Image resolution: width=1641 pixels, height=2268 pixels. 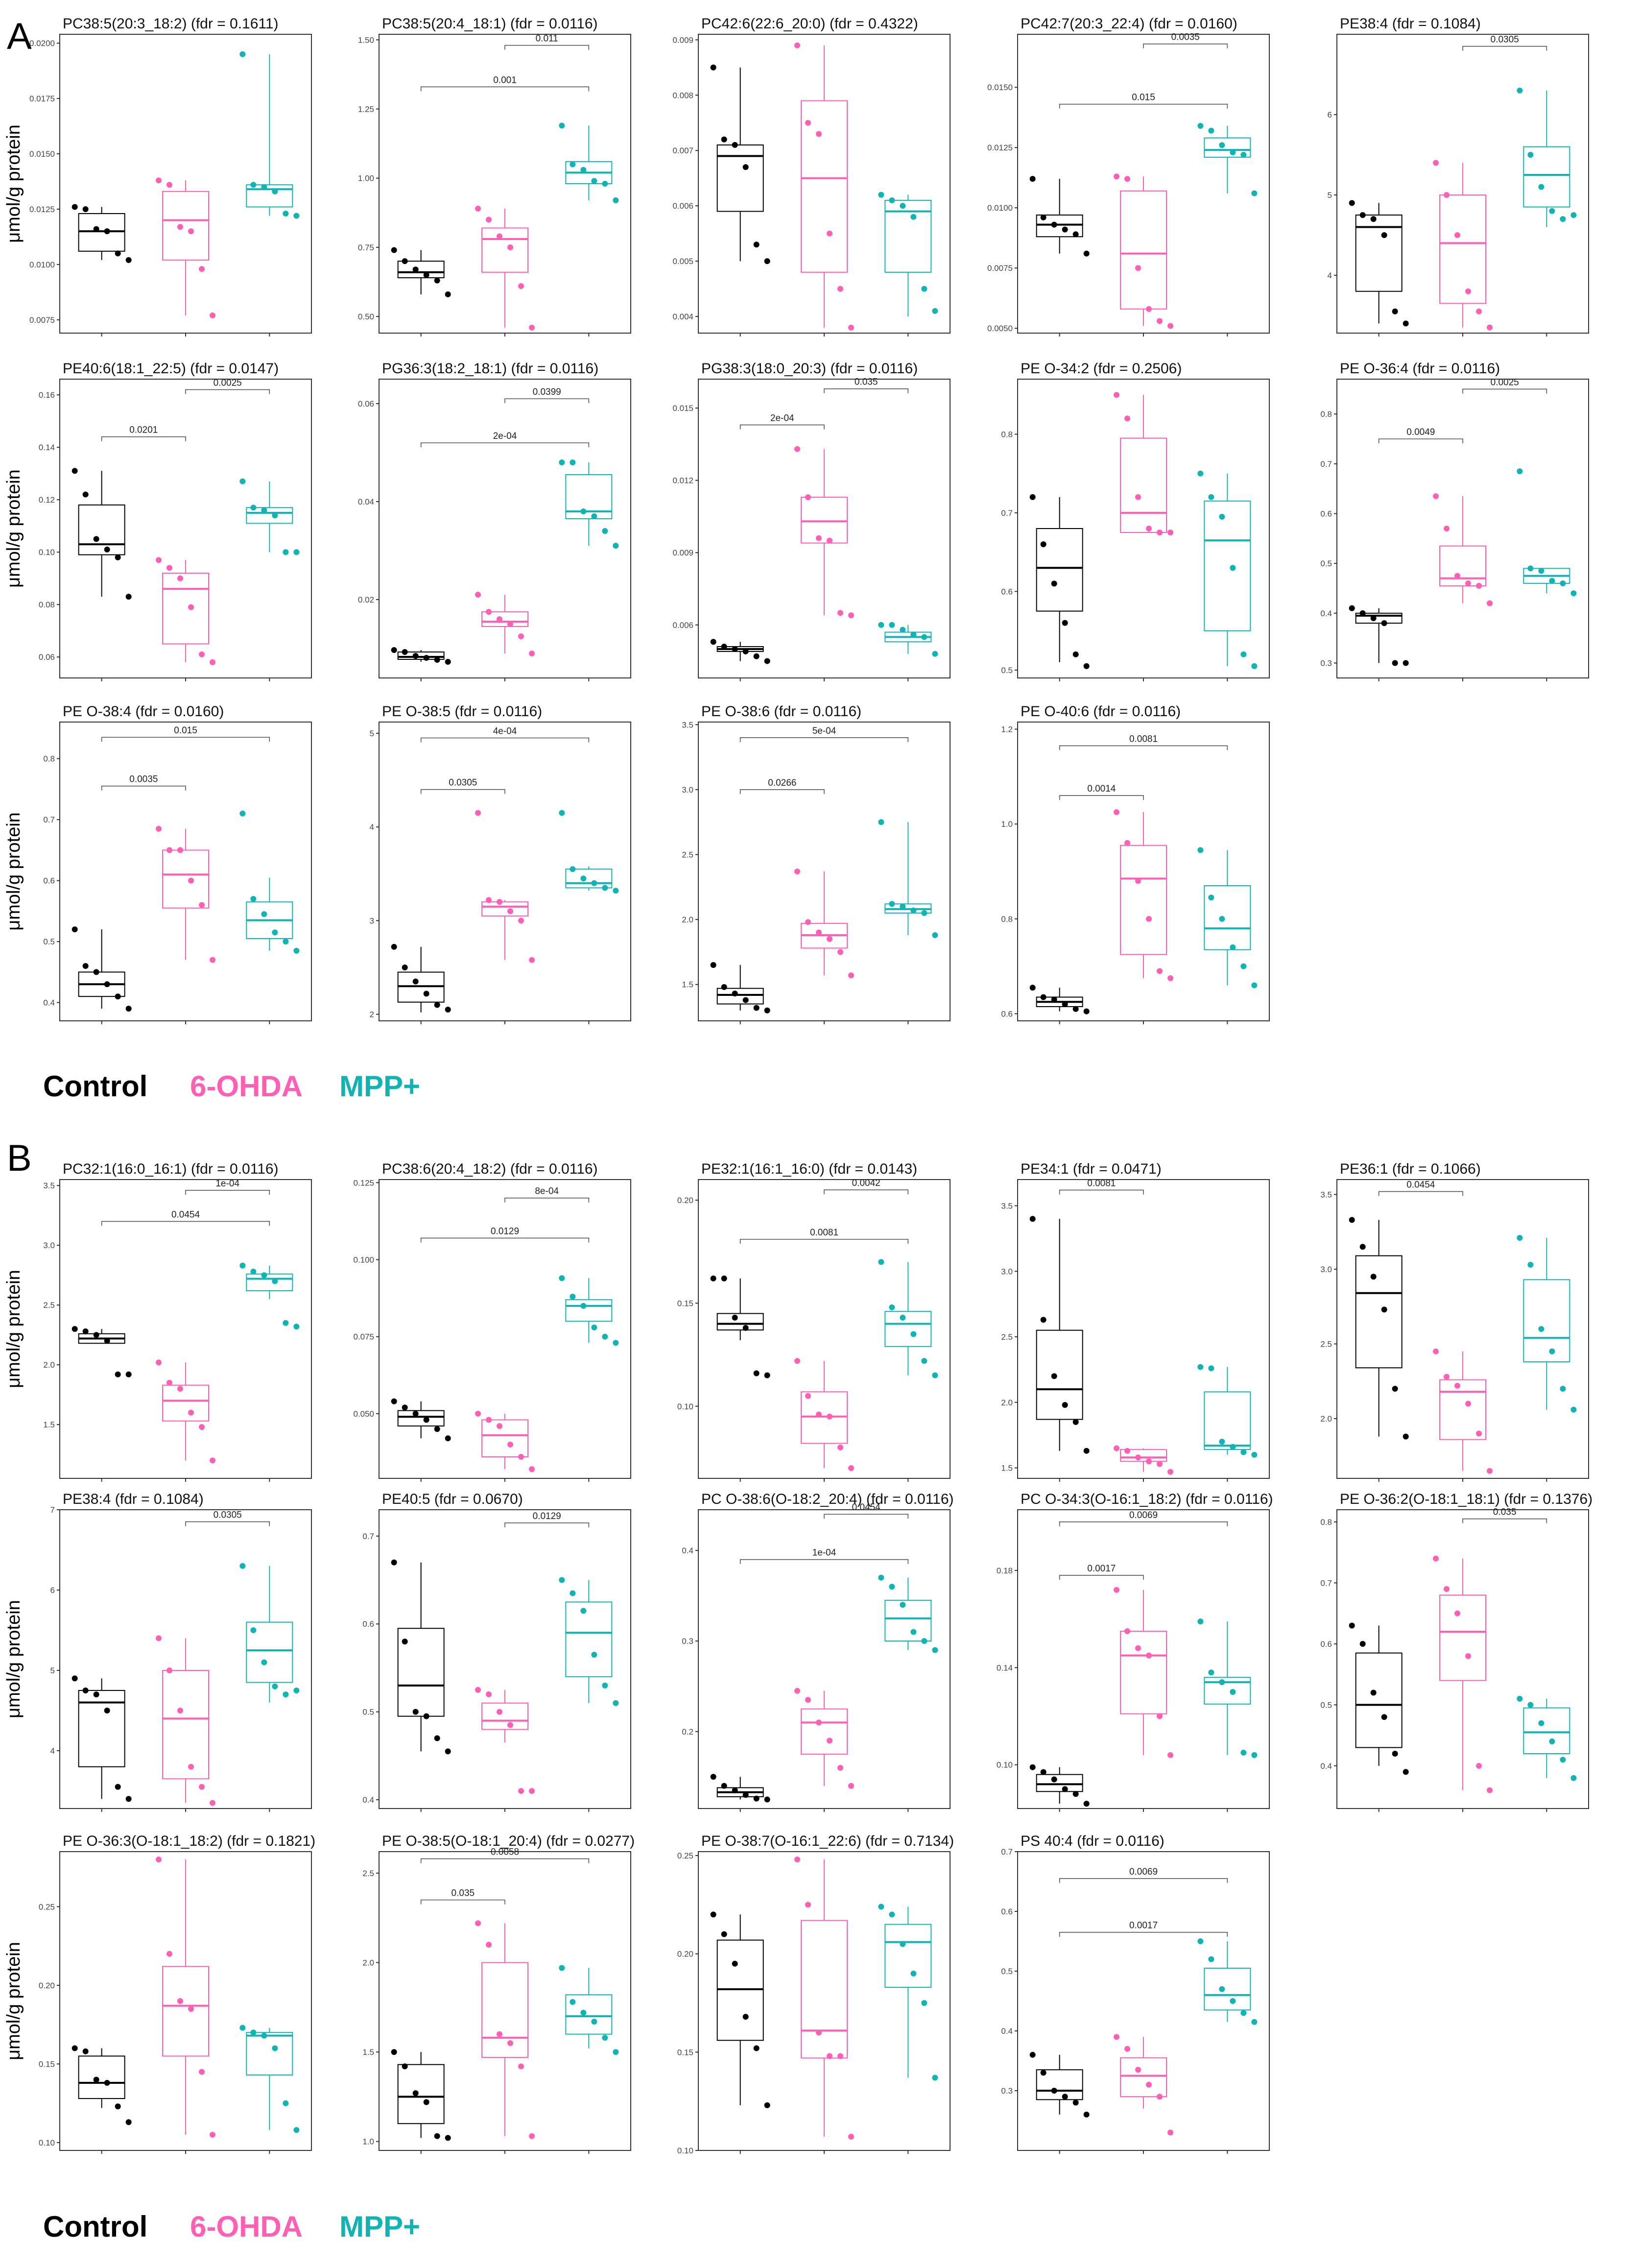 I want to click on chart-title: PC O-34:3(O-16:1_18:2) (fdr = 0.0116), so click(x=1147, y=1499).